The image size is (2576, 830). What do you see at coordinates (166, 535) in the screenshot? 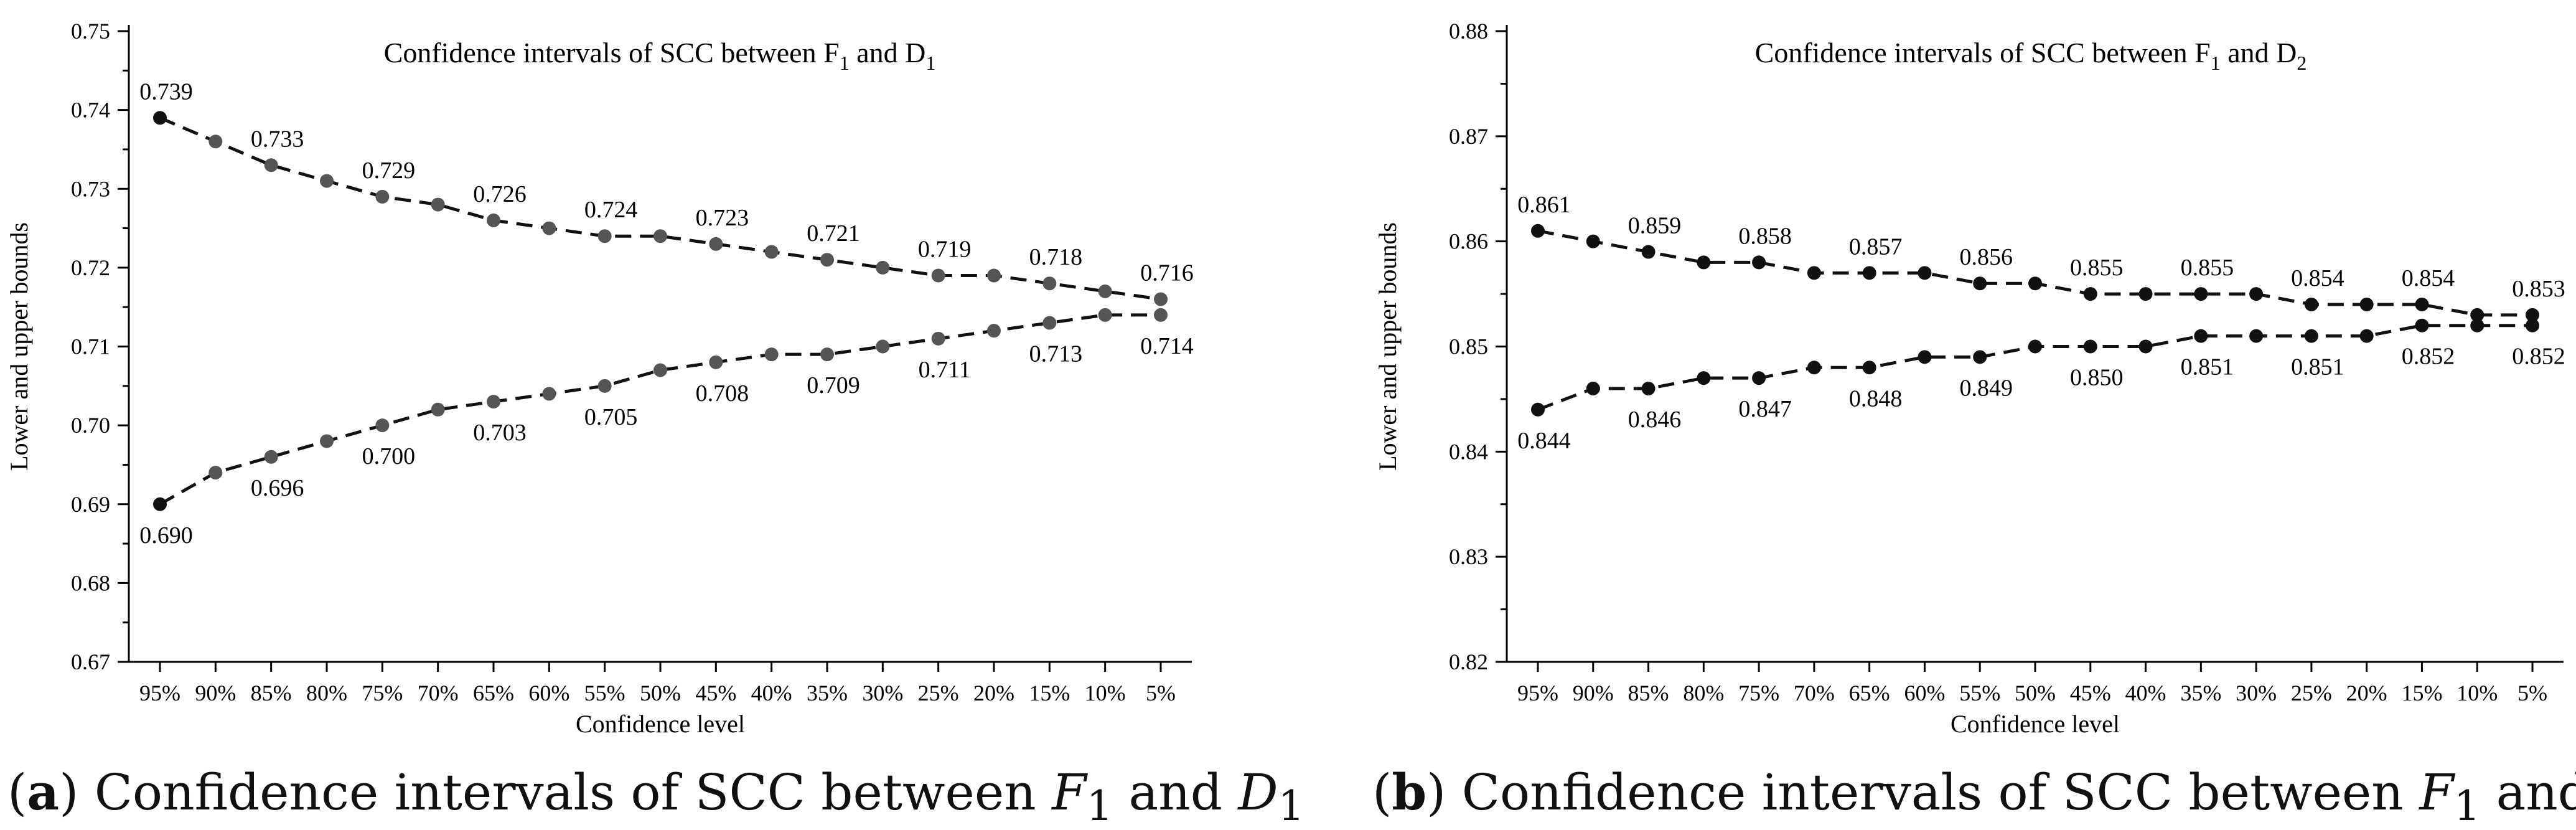
I see `lower-bound-data-label: 0.690` at bounding box center [166, 535].